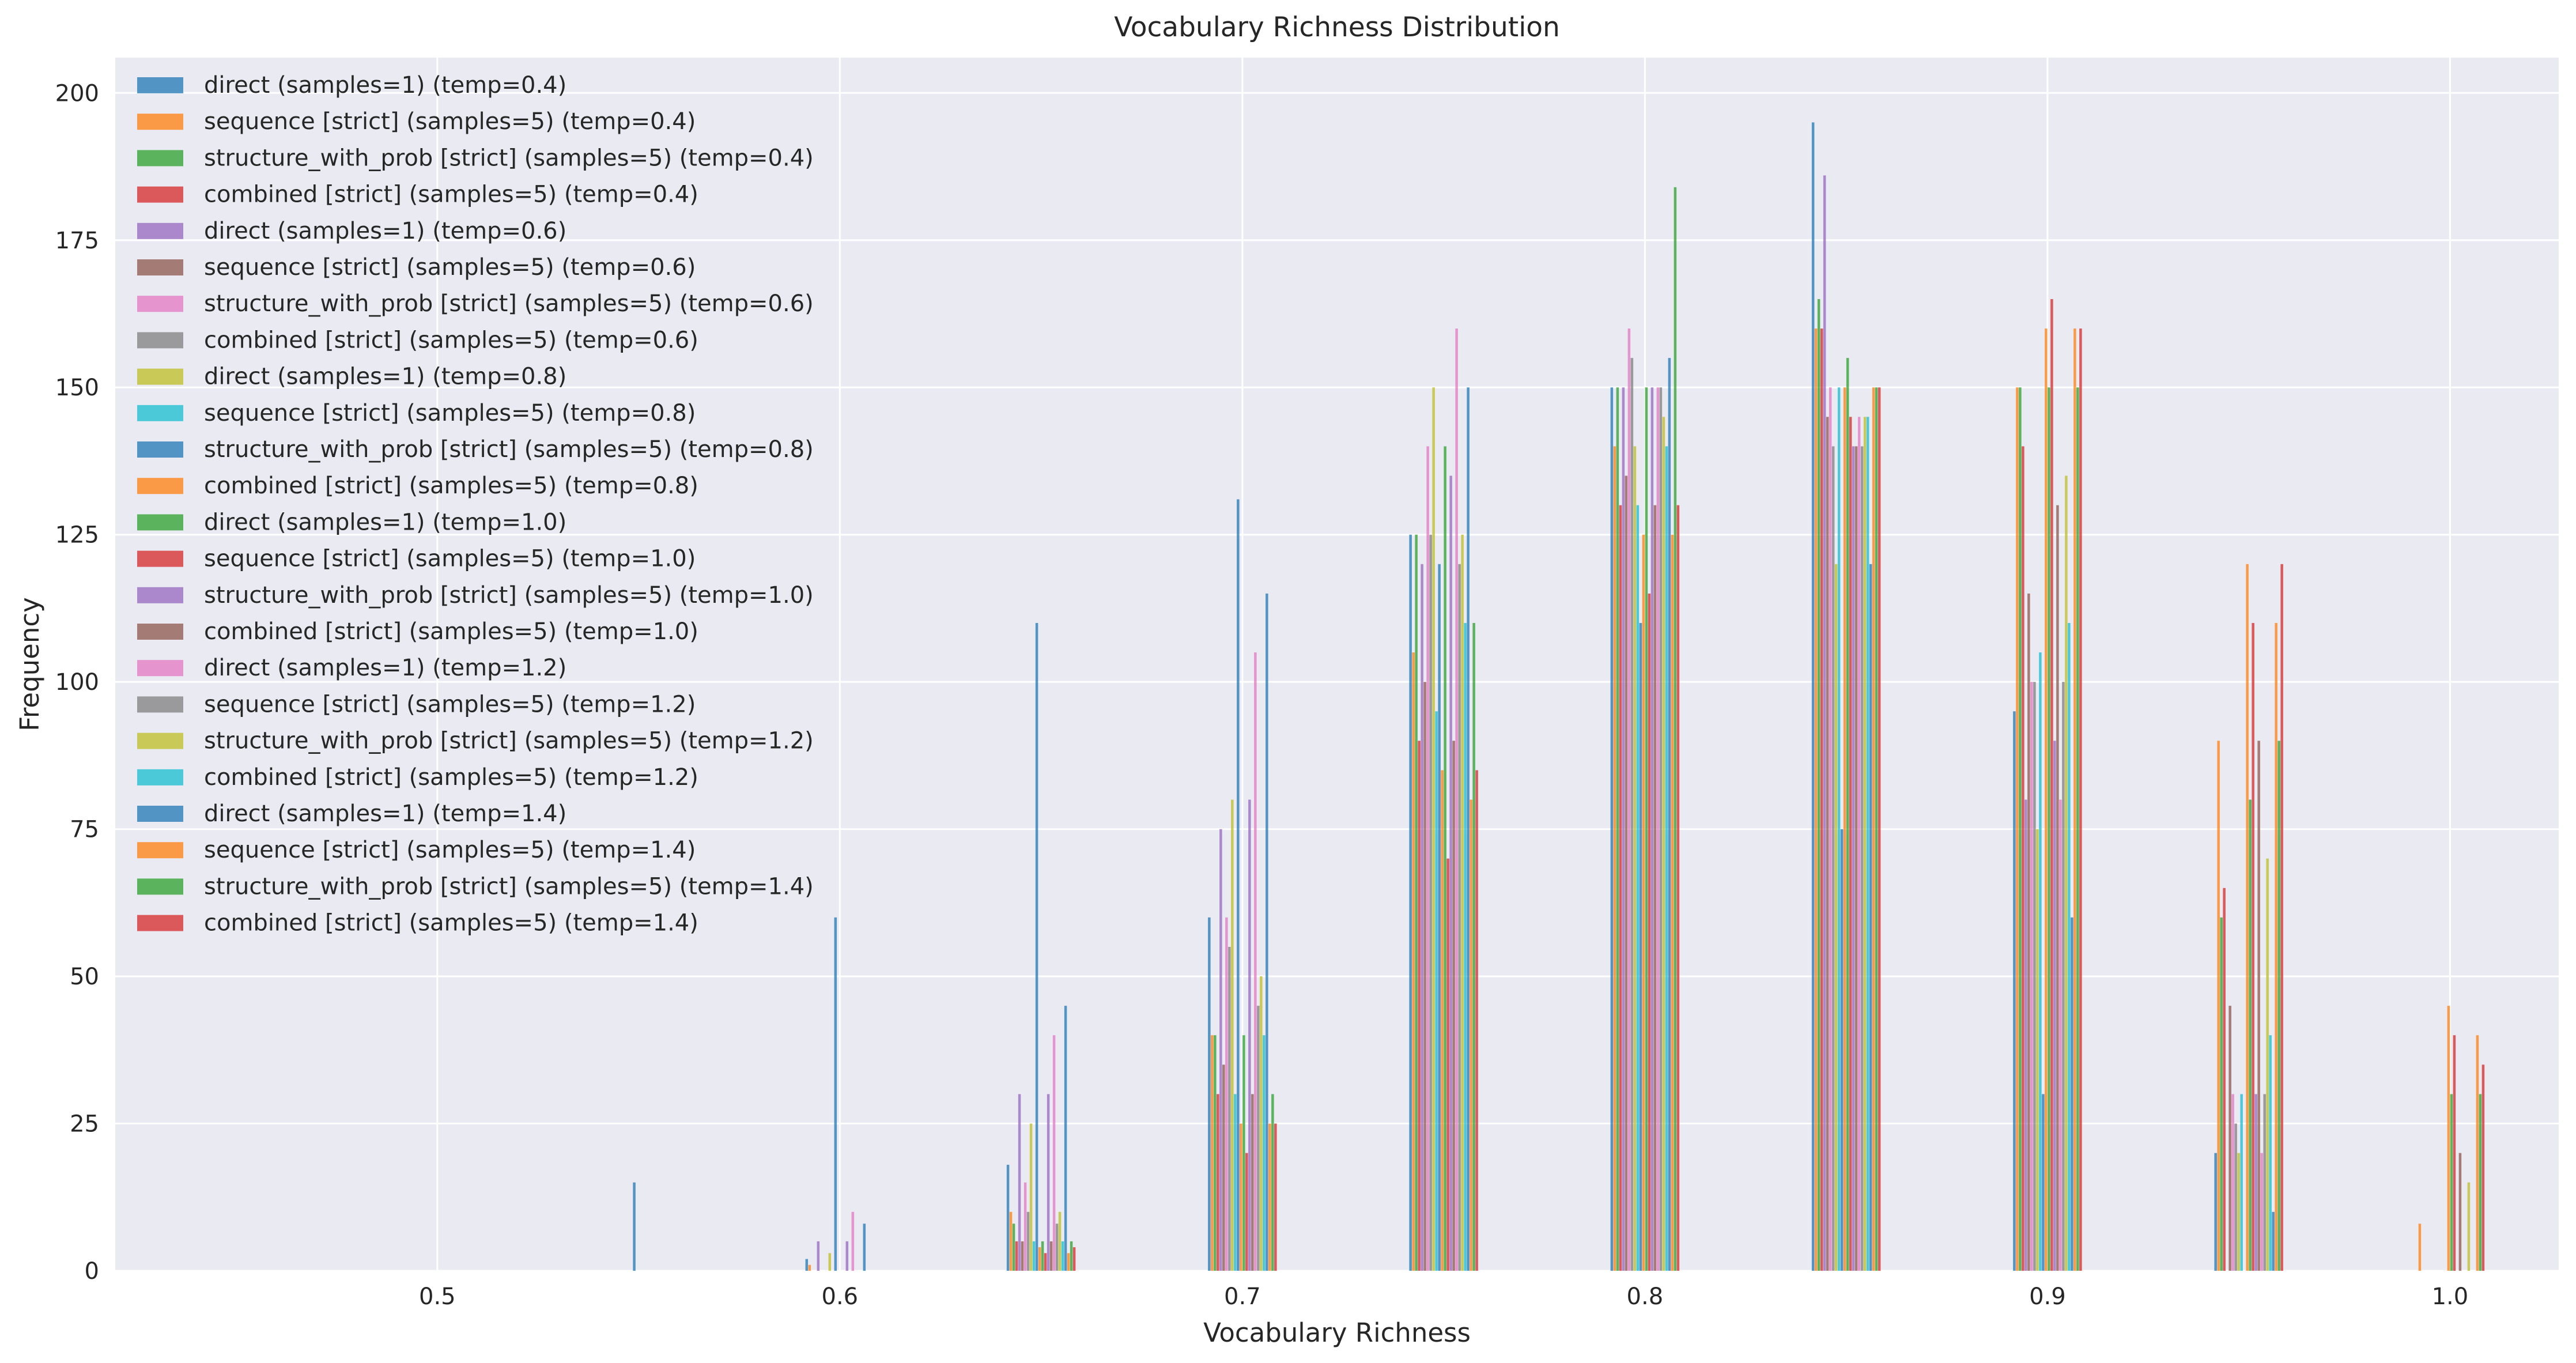 The width and height of the screenshot is (2576, 1363). I want to click on legend-label: sequence [strict] (samples=5) (temp=1.0), so click(450, 559).